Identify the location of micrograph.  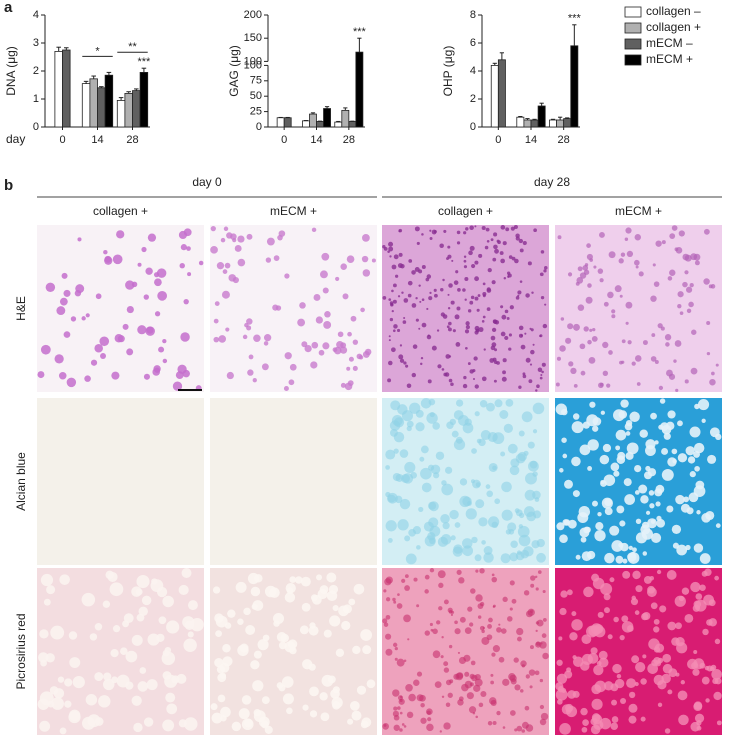
(293, 308).